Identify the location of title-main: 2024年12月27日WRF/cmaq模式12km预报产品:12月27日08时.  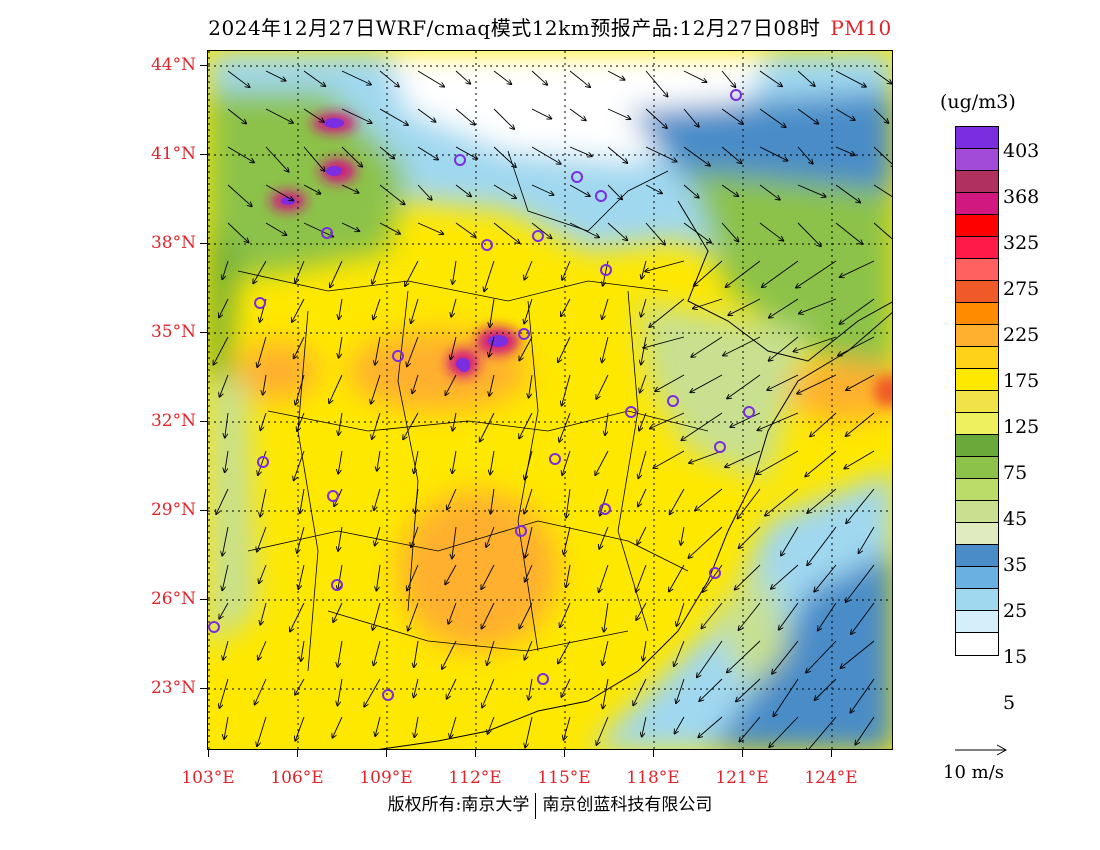
(514, 28).